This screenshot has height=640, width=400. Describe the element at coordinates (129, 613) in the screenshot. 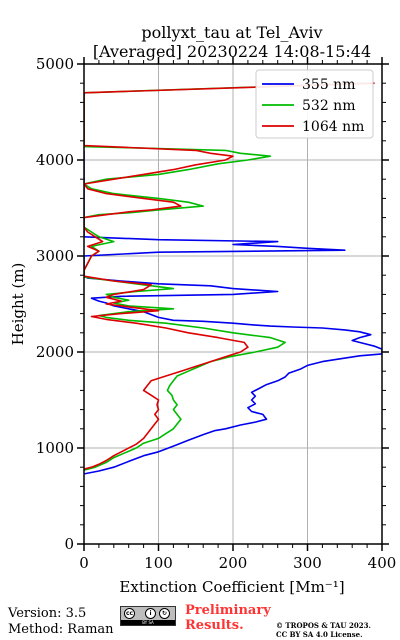

I see `cc-icon: cc` at that location.